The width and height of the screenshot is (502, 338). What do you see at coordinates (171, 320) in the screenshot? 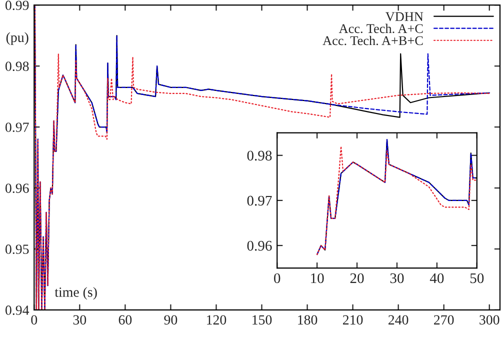
I see `x-tick-label: 90` at bounding box center [171, 320].